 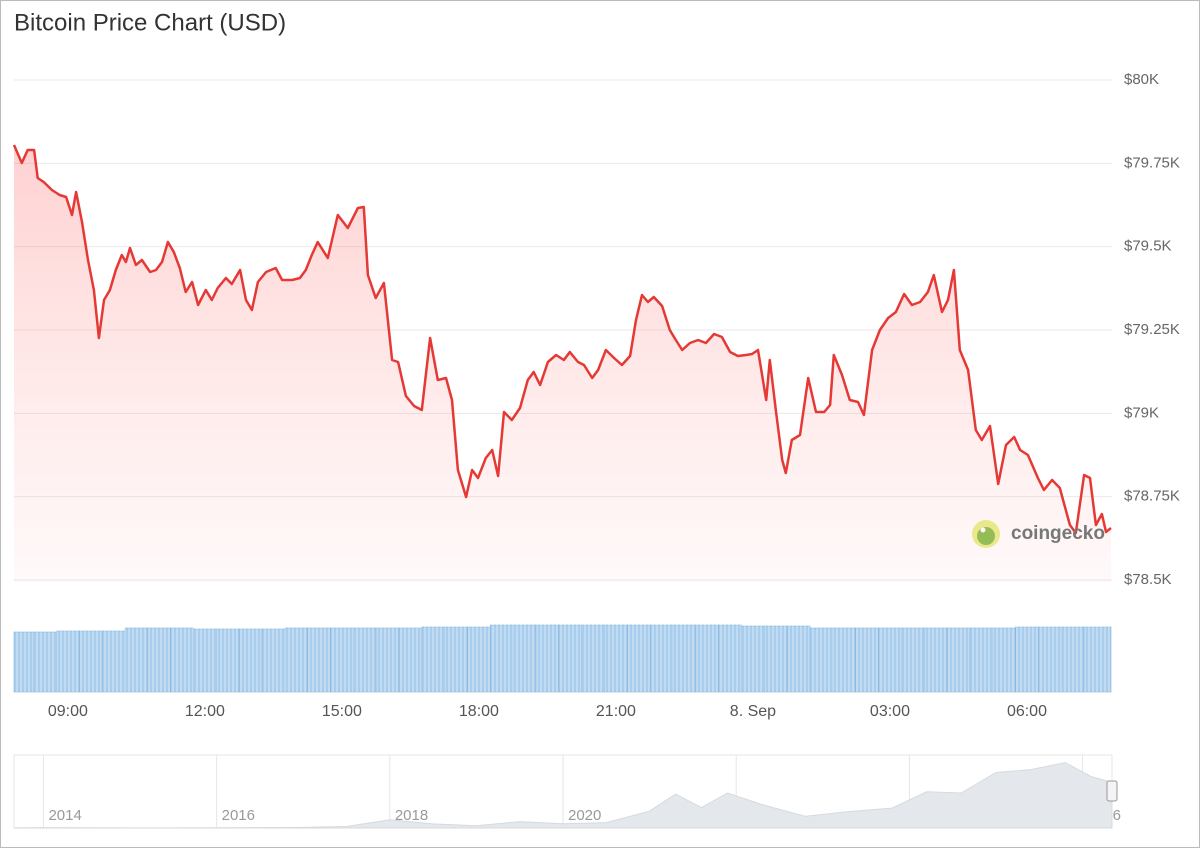 What do you see at coordinates (563, 795) in the screenshot?
I see `nav-area` at bounding box center [563, 795].